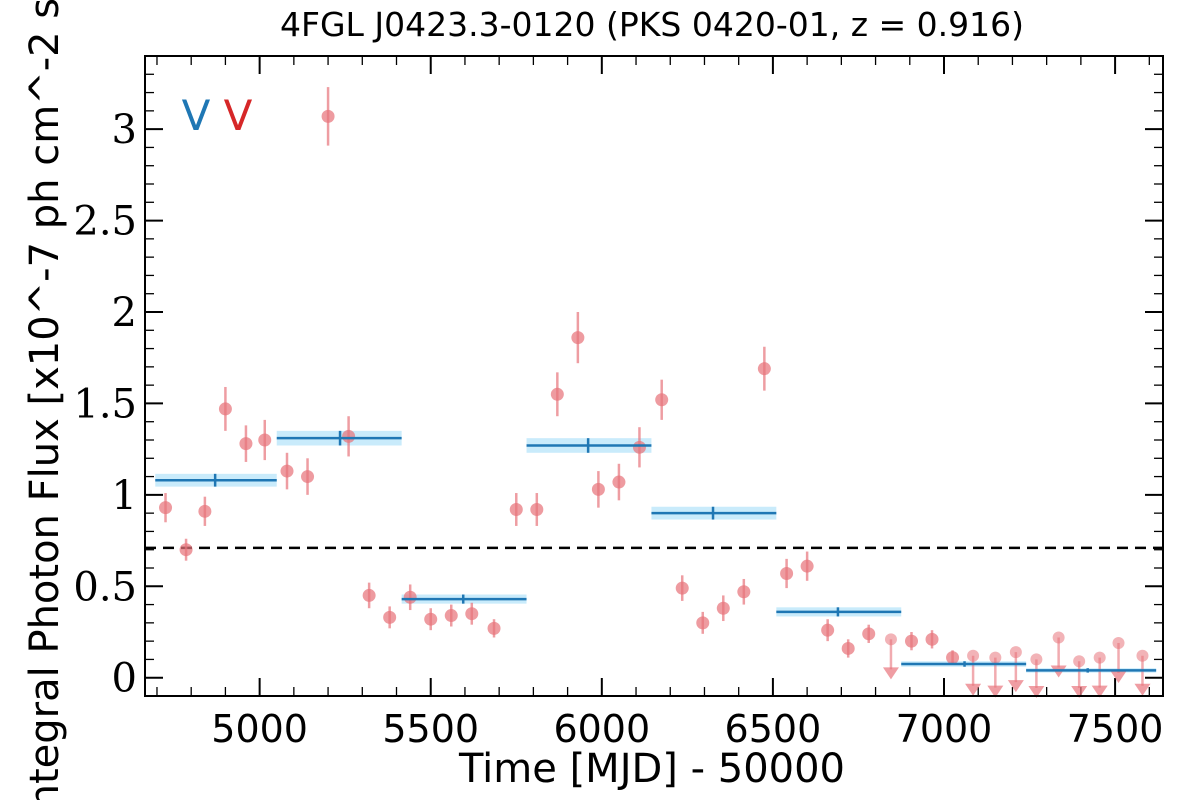 This screenshot has height=800, width=1200. Describe the element at coordinates (651, 769) in the screenshot. I see `x-axis-label: Time [MJD] - 50000` at that location.